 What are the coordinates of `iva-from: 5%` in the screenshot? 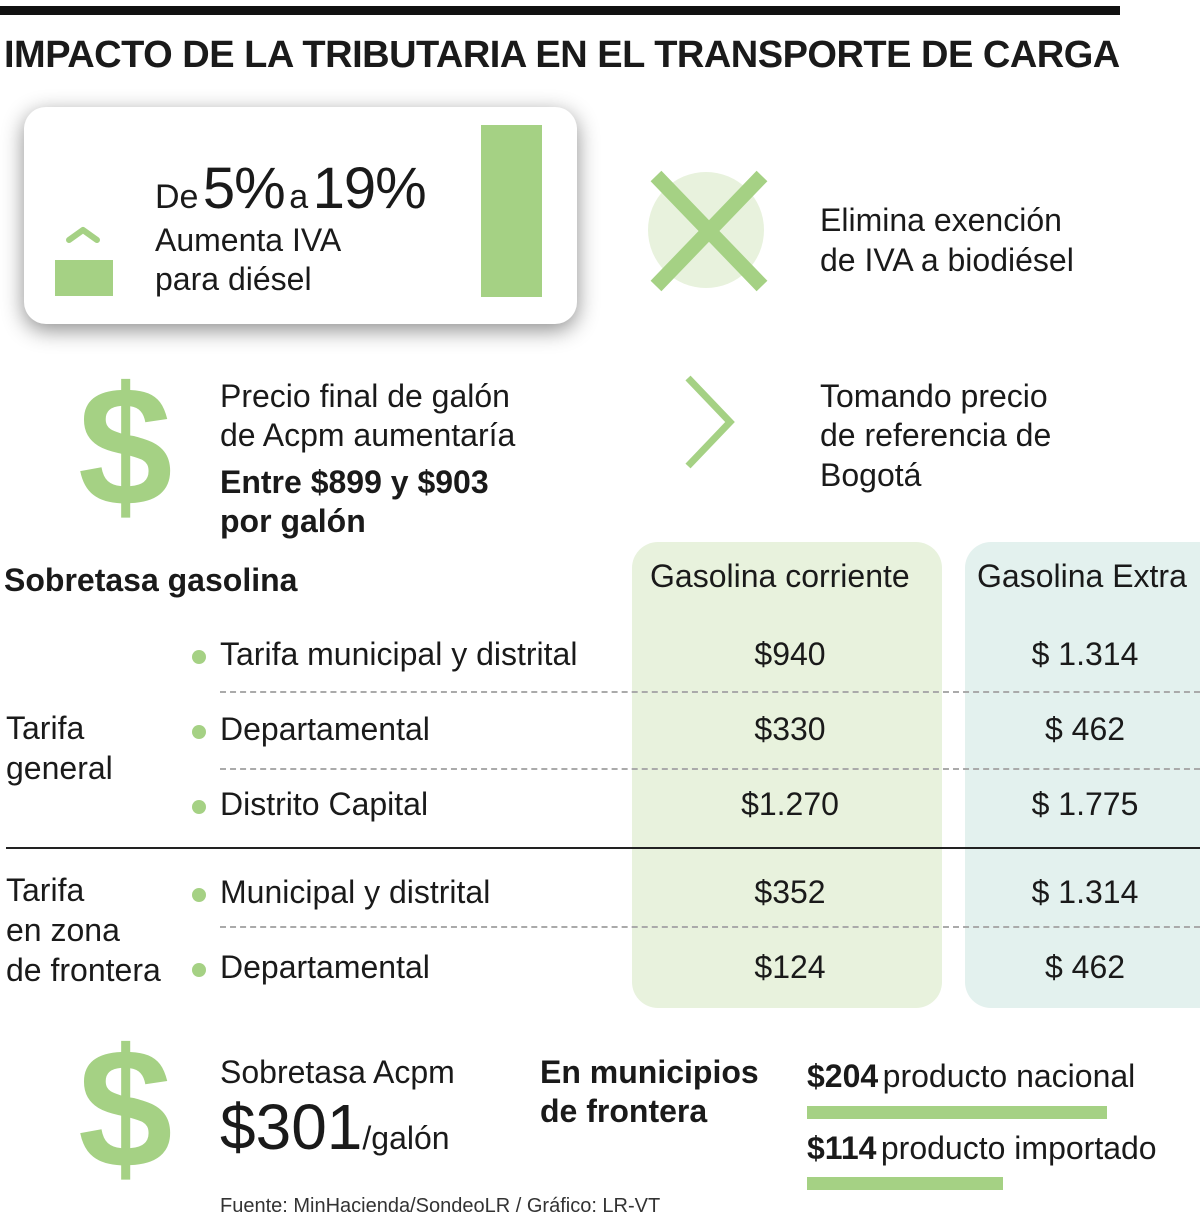 It's located at (244, 188).